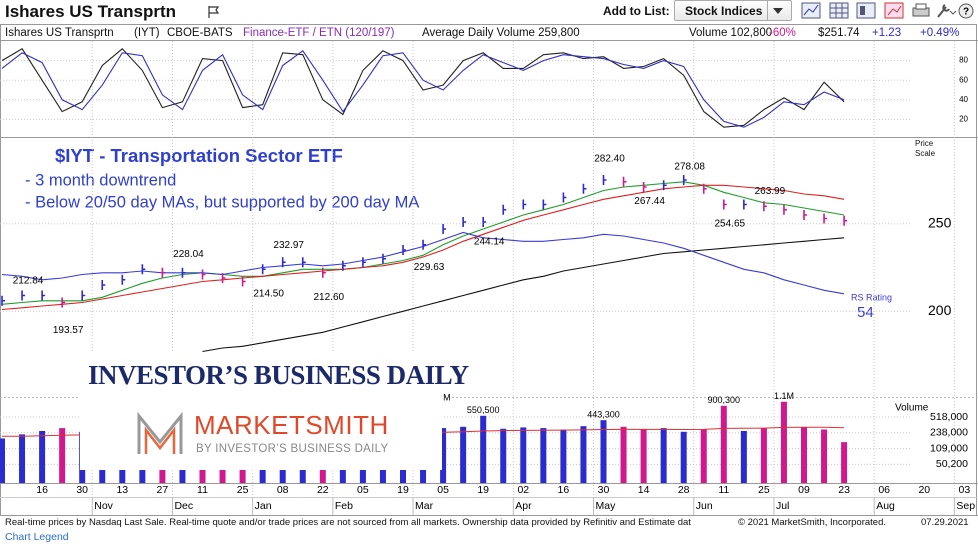 This screenshot has width=978, height=544. I want to click on price-label: 229.63, so click(429, 267).